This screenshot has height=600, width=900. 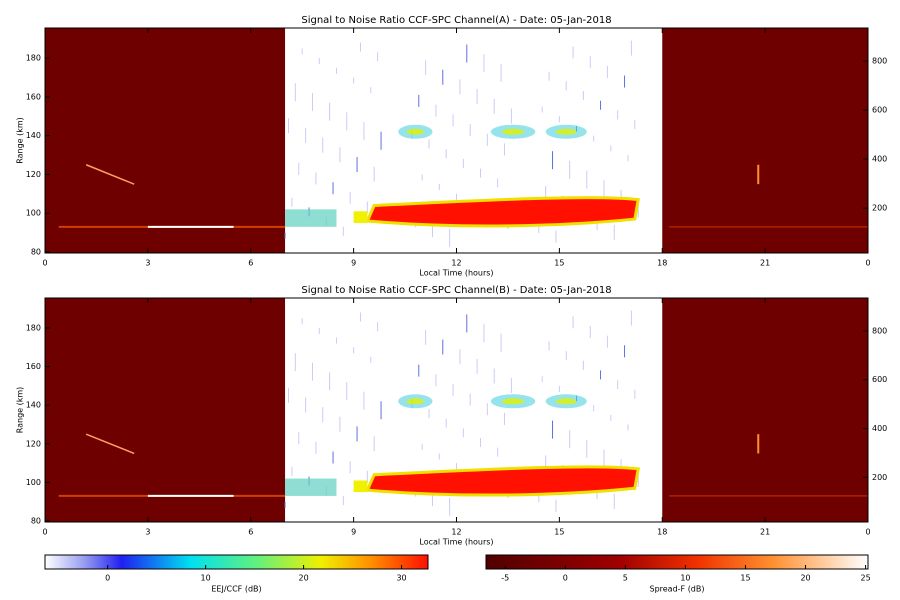 I want to click on colorbar-label: Spread-F (dB), so click(x=676, y=589).